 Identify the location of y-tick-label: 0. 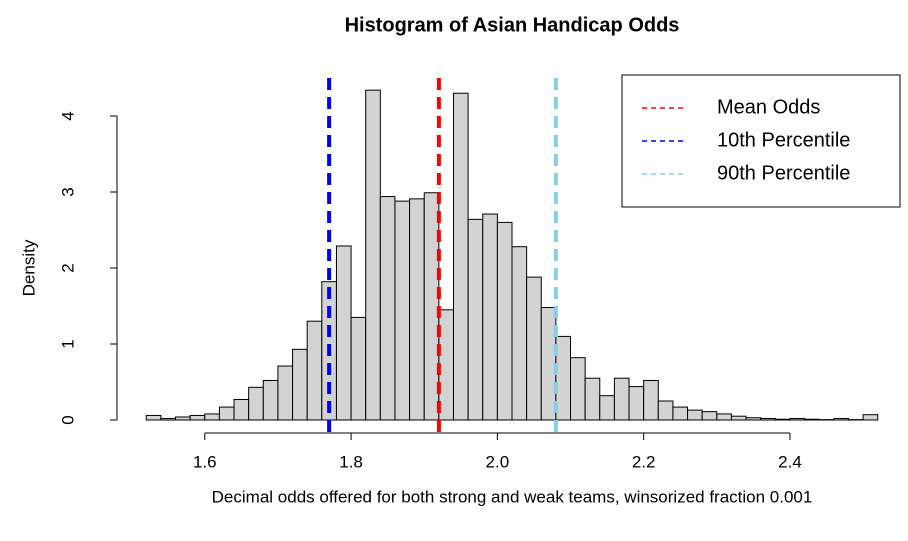
(67, 419).